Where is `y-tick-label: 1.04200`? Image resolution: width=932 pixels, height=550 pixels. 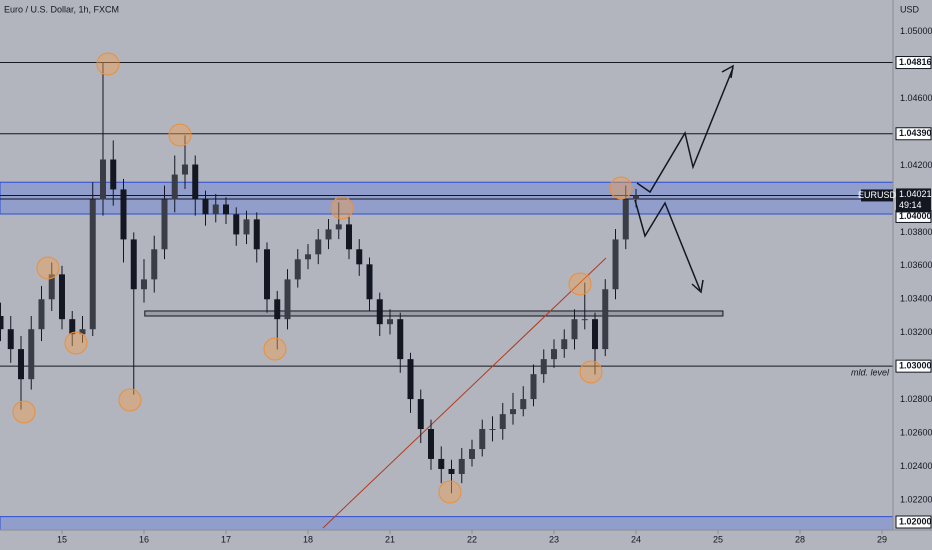
y-tick-label: 1.04200 is located at coordinates (916, 165).